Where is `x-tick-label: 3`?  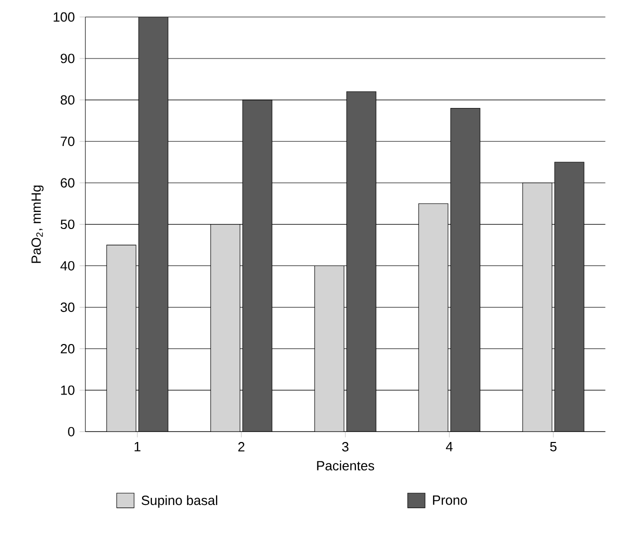
x-tick-label: 3 is located at coordinates (345, 447).